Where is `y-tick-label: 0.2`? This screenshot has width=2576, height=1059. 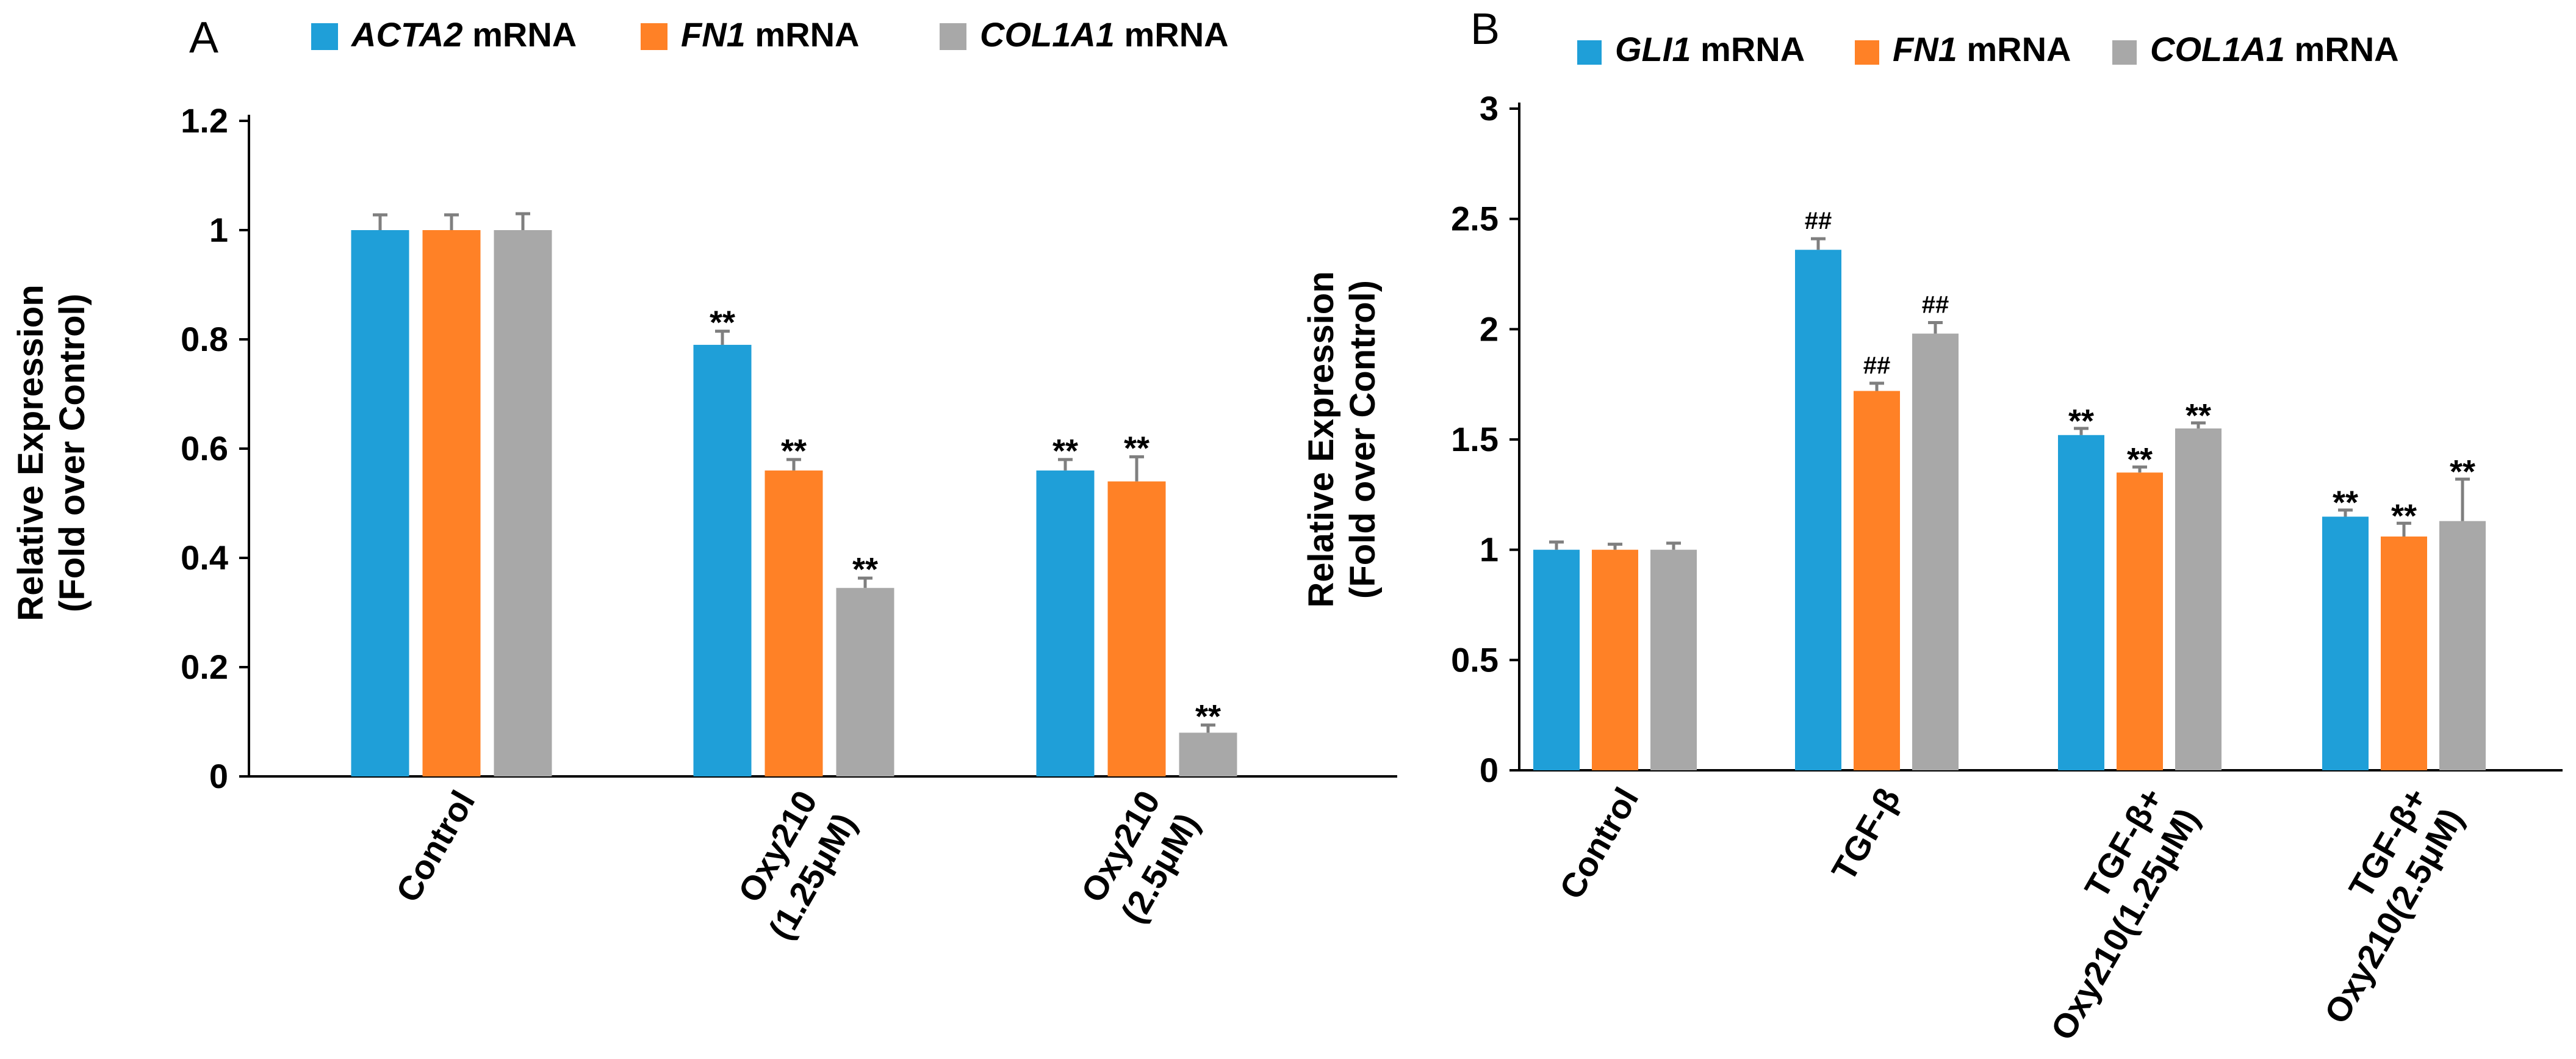 y-tick-label: 0.2 is located at coordinates (204, 667).